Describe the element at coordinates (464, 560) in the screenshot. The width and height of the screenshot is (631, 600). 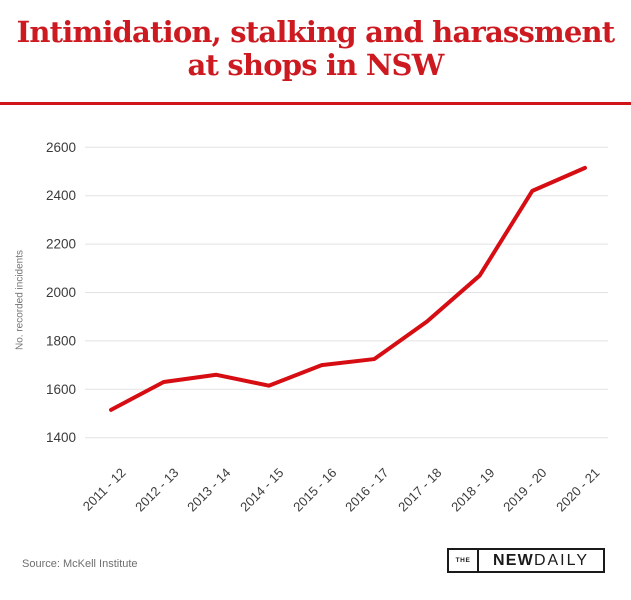
I see `logo-the-label: THE` at that location.